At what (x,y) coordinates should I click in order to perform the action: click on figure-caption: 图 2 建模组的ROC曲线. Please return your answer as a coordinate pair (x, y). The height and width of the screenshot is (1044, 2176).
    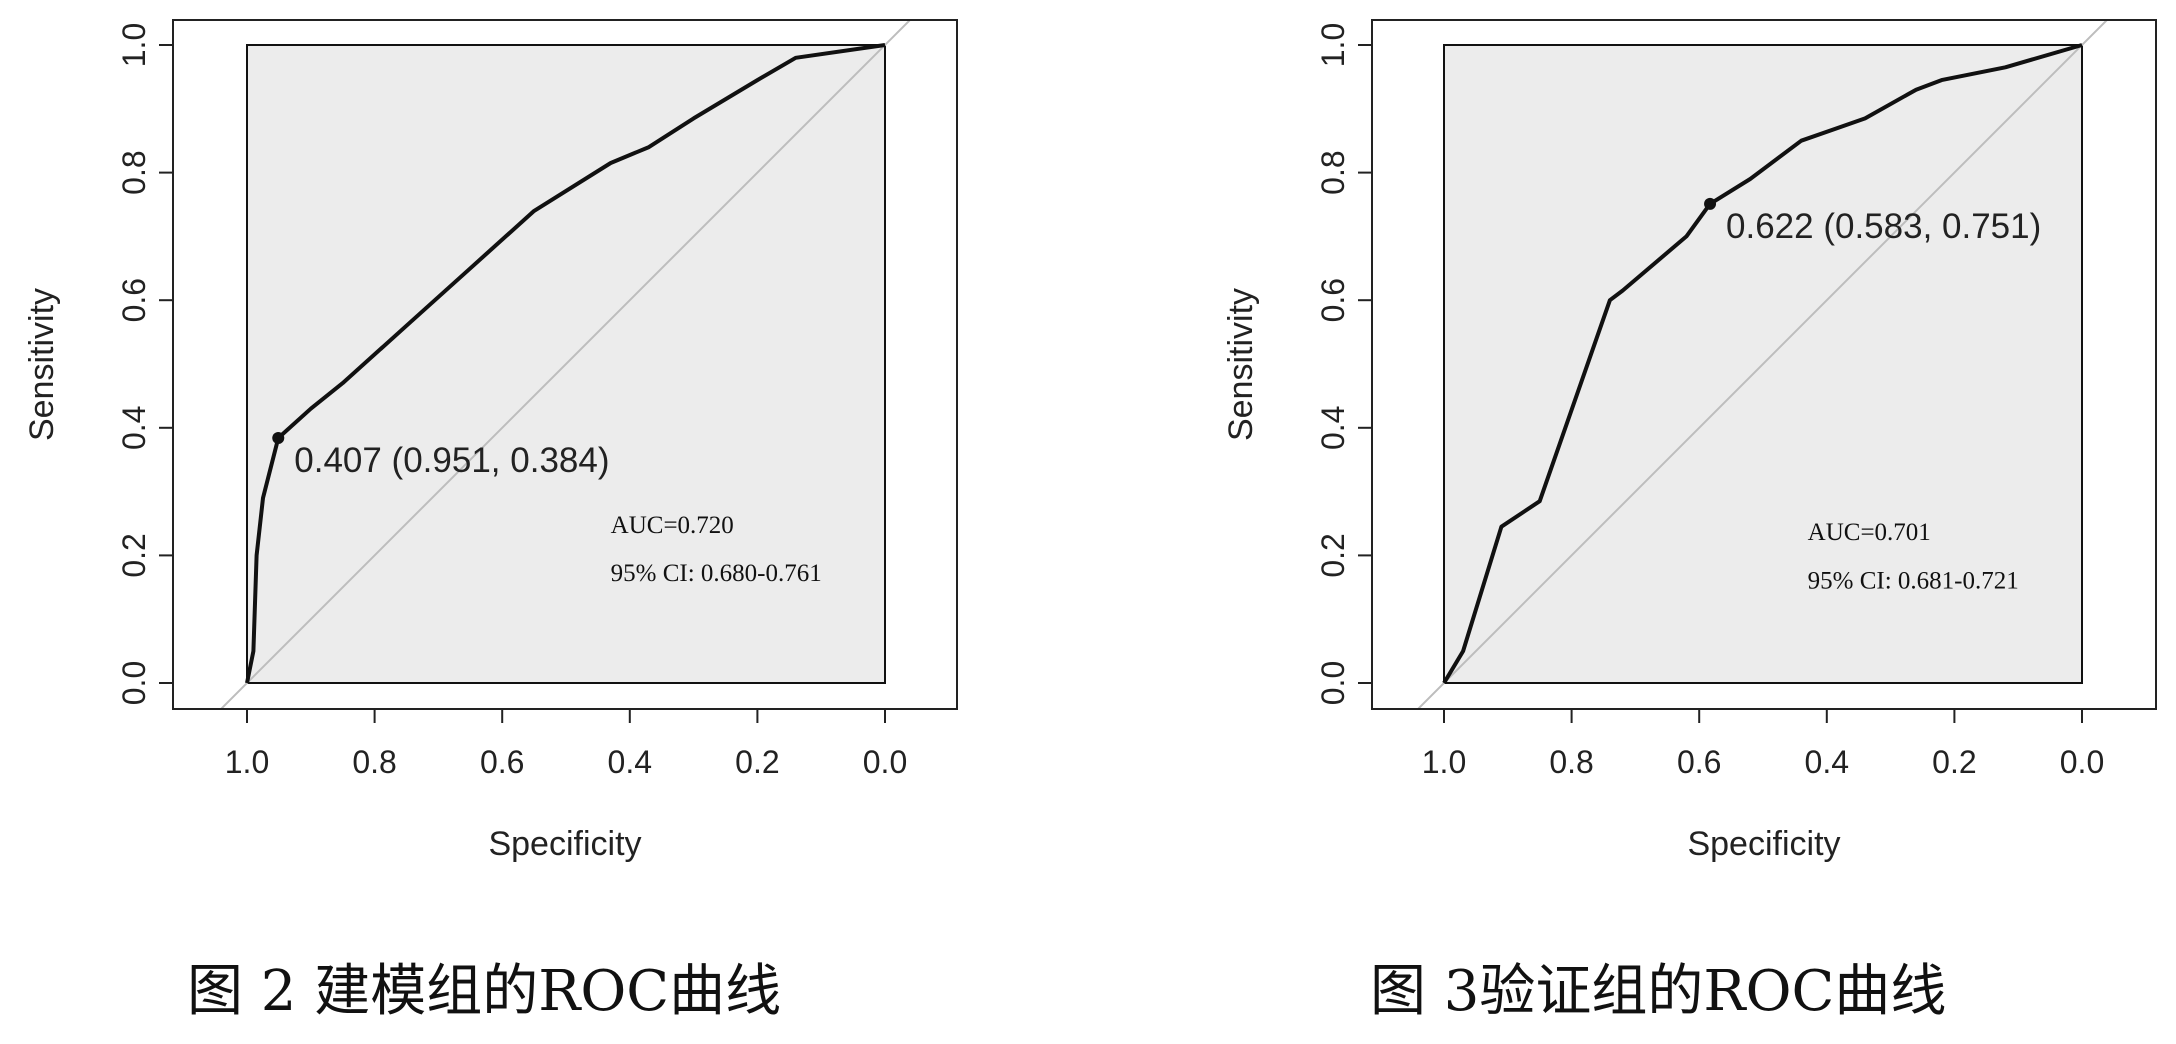
    Looking at the image, I should click on (484, 991).